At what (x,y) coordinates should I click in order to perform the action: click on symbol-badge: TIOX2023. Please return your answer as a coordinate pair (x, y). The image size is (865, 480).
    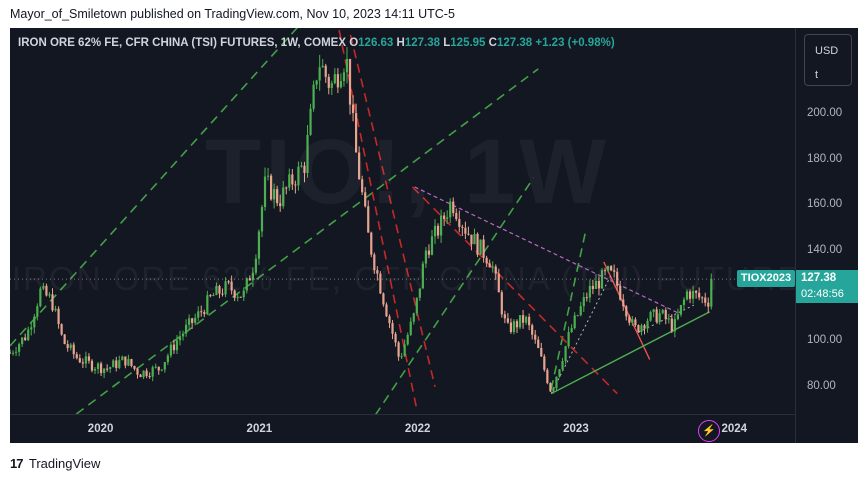
    Looking at the image, I should click on (766, 278).